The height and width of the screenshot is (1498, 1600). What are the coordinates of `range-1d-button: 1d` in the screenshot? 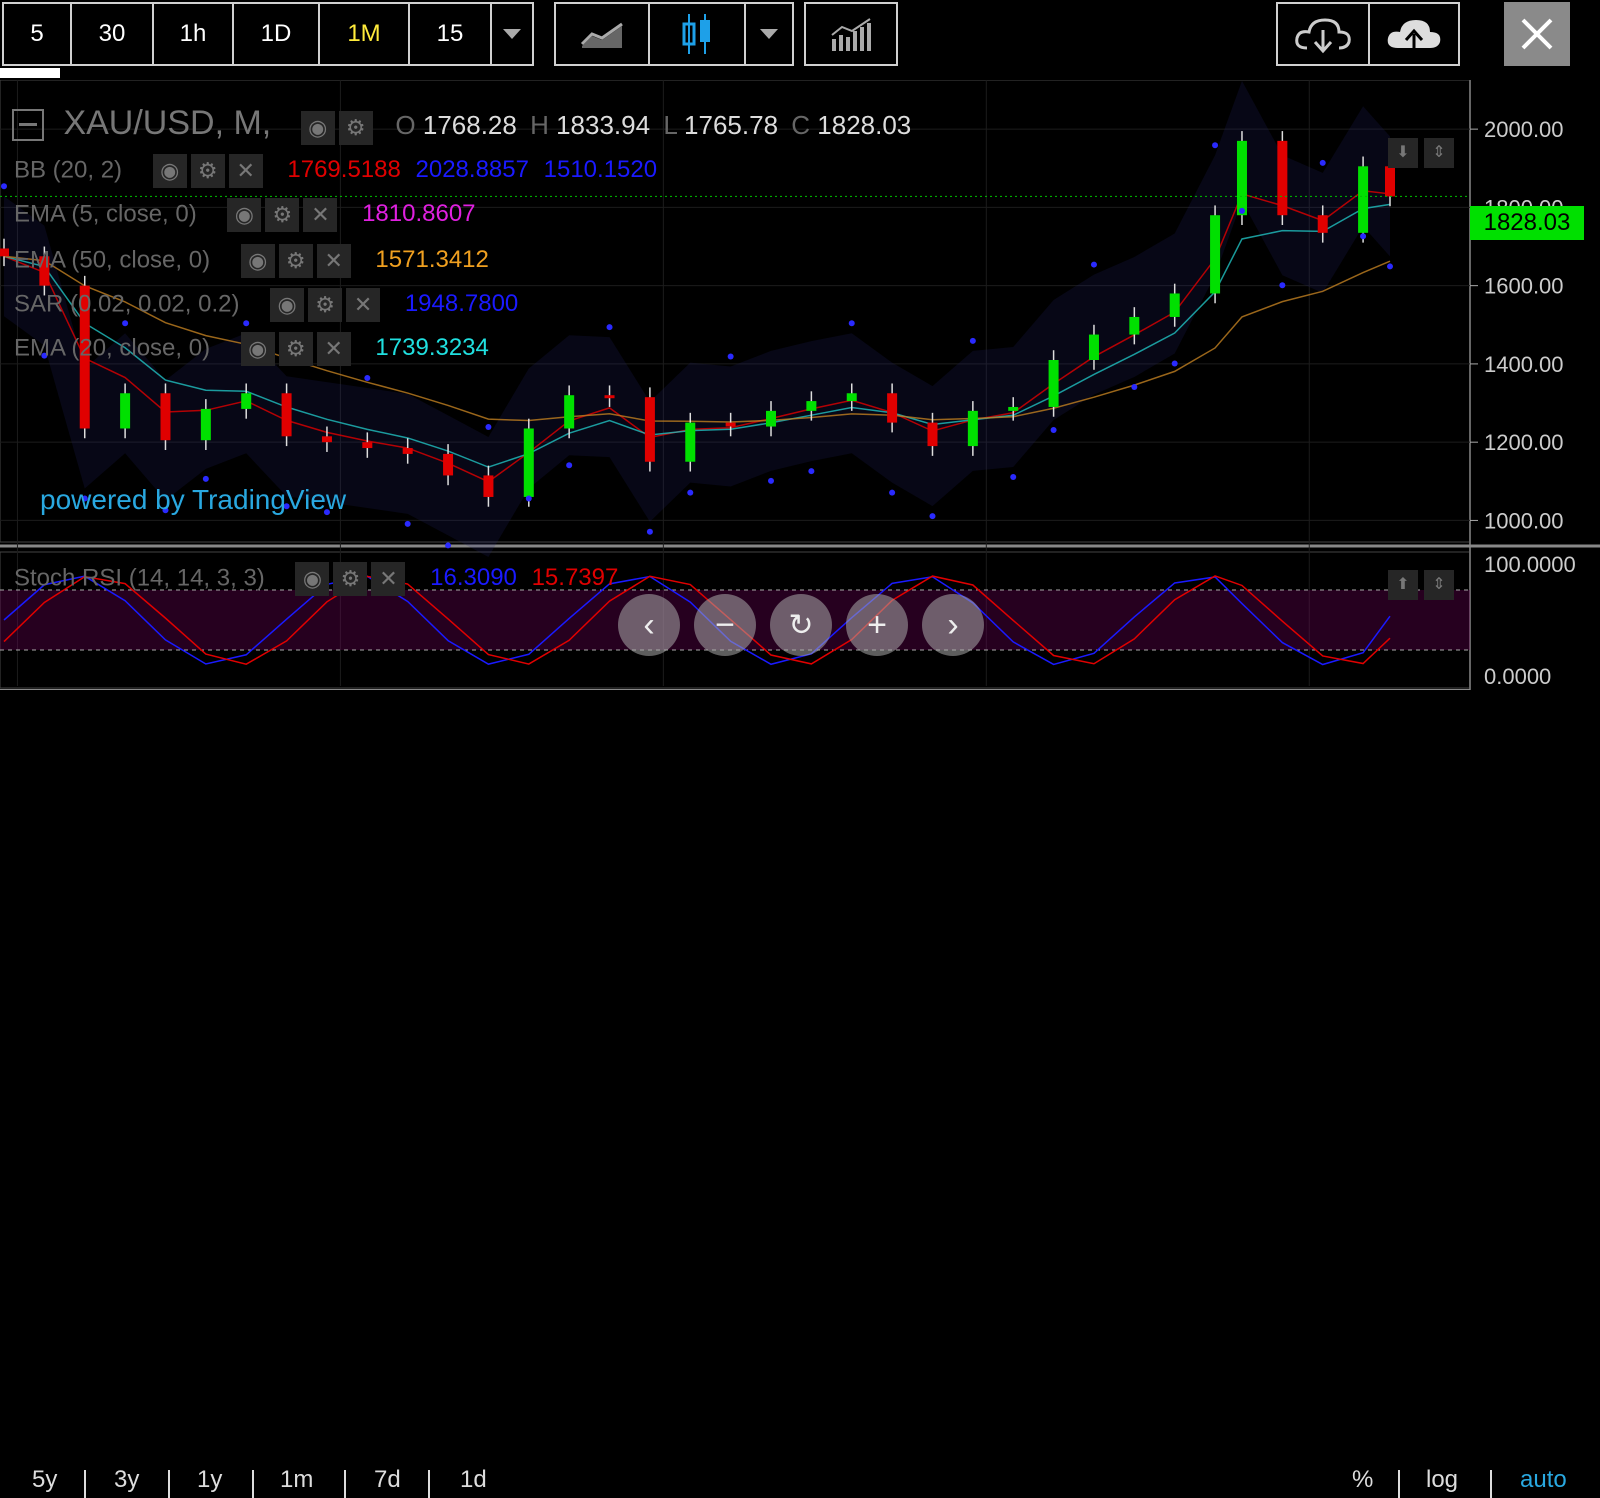 It's located at (473, 1479).